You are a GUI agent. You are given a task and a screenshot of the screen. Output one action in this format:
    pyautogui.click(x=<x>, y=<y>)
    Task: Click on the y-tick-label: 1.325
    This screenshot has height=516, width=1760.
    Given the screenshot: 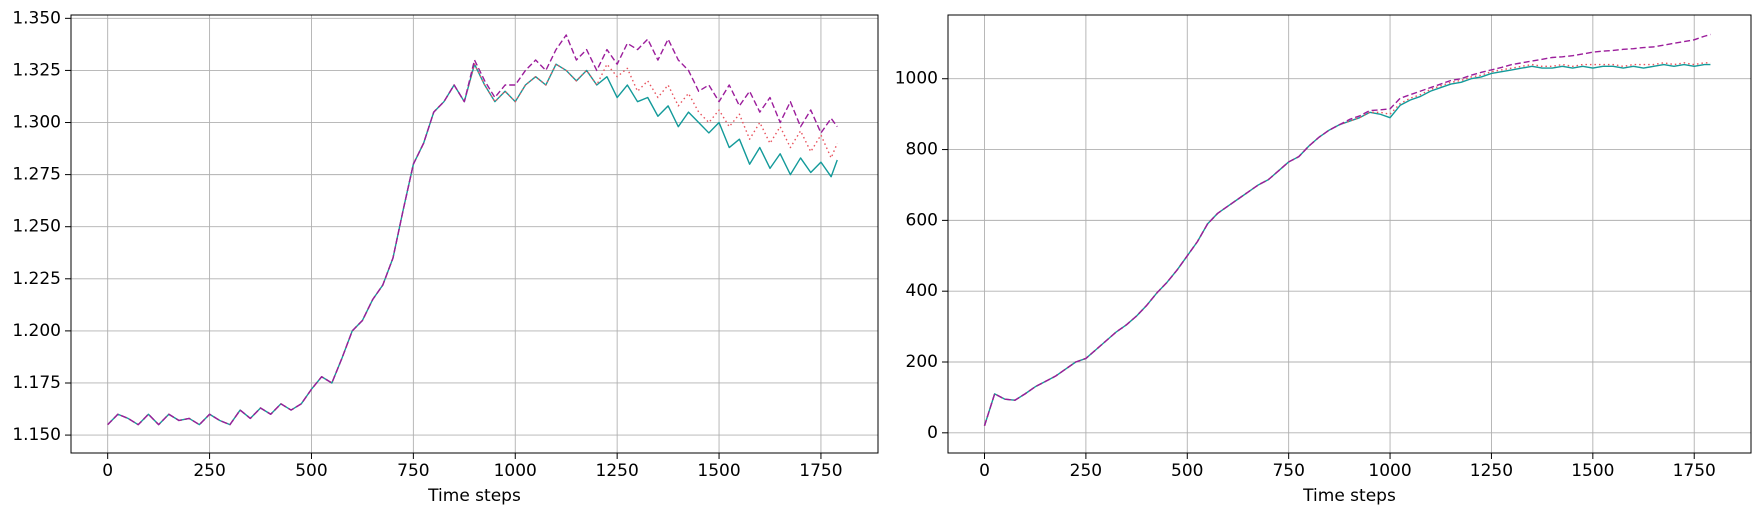 What is the action you would take?
    pyautogui.click(x=36, y=70)
    